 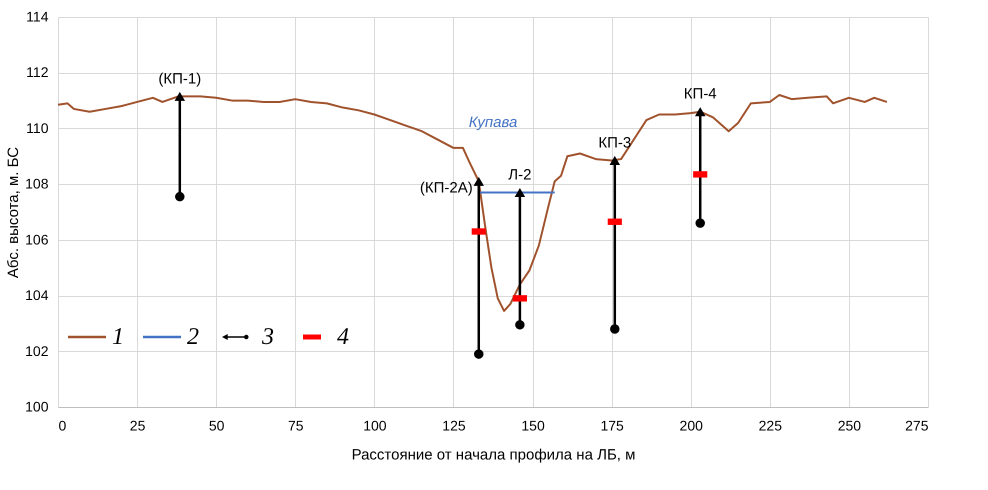 I want to click on legend-label: 1, so click(x=118, y=337).